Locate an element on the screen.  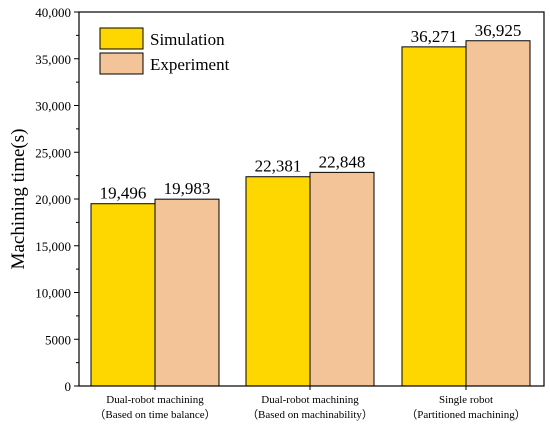
y-tick-label: 30,000 is located at coordinates (53, 106).